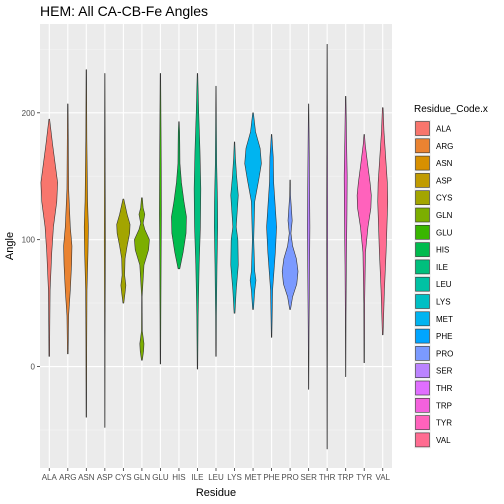 Image resolution: width=504 pixels, height=504 pixels. Describe the element at coordinates (422, 267) in the screenshot. I see `legend-key-ile` at that location.